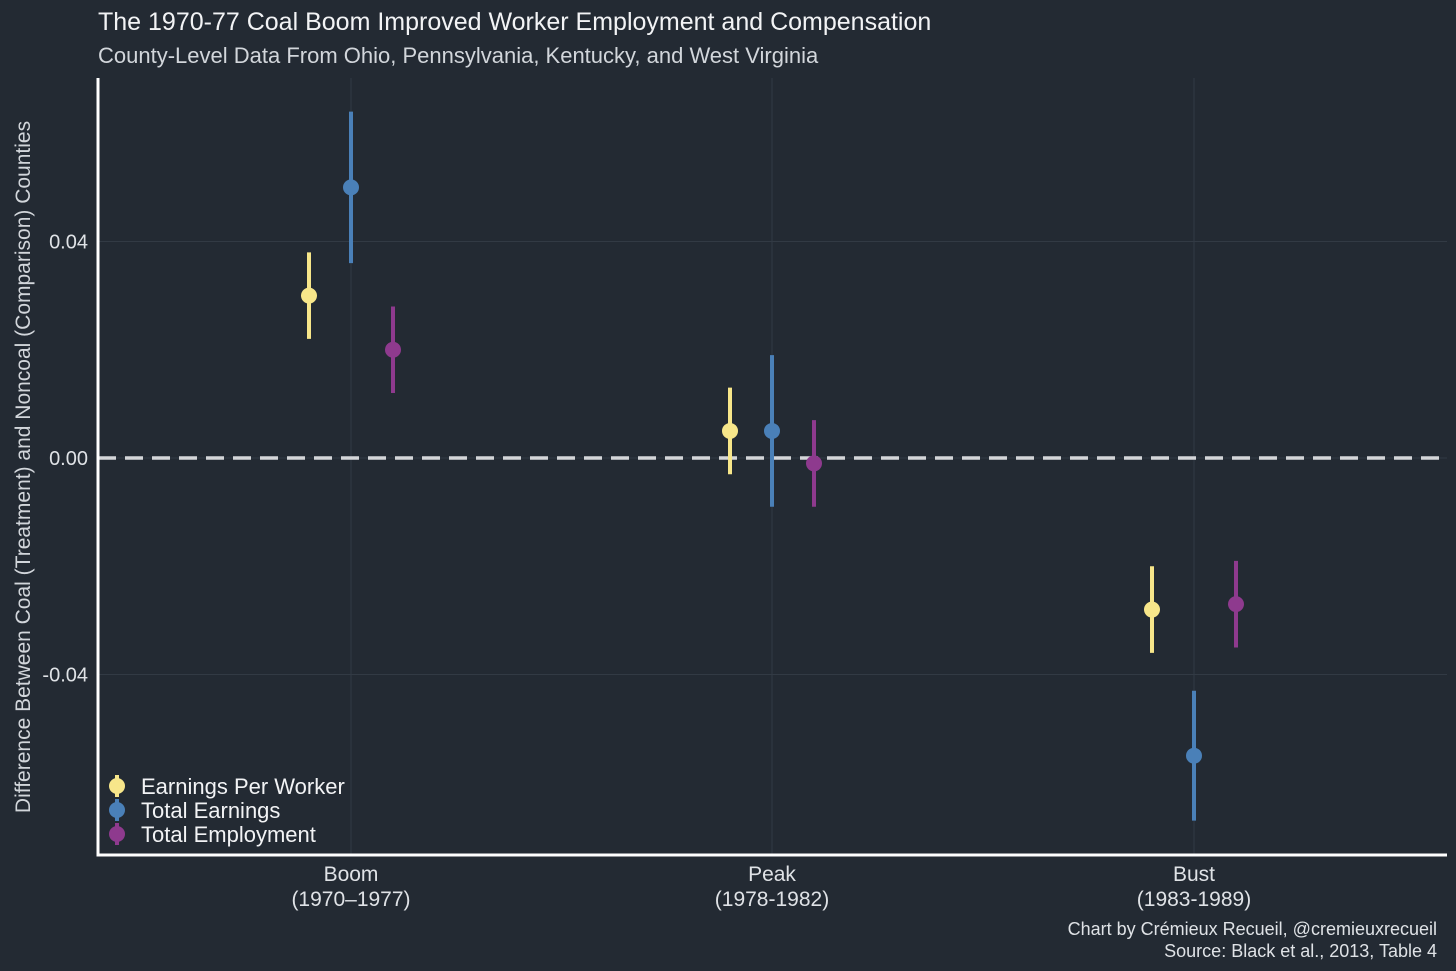  Describe the element at coordinates (243, 786) in the screenshot. I see `legend-label: Earnings Per Worker` at that location.